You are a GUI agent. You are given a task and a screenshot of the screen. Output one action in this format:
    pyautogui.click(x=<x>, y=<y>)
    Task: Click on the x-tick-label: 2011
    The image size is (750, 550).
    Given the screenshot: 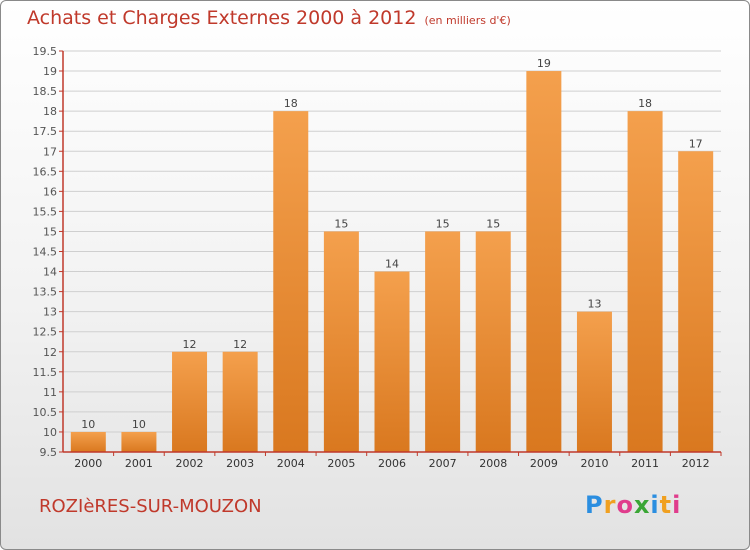 What is the action you would take?
    pyautogui.click(x=645, y=463)
    